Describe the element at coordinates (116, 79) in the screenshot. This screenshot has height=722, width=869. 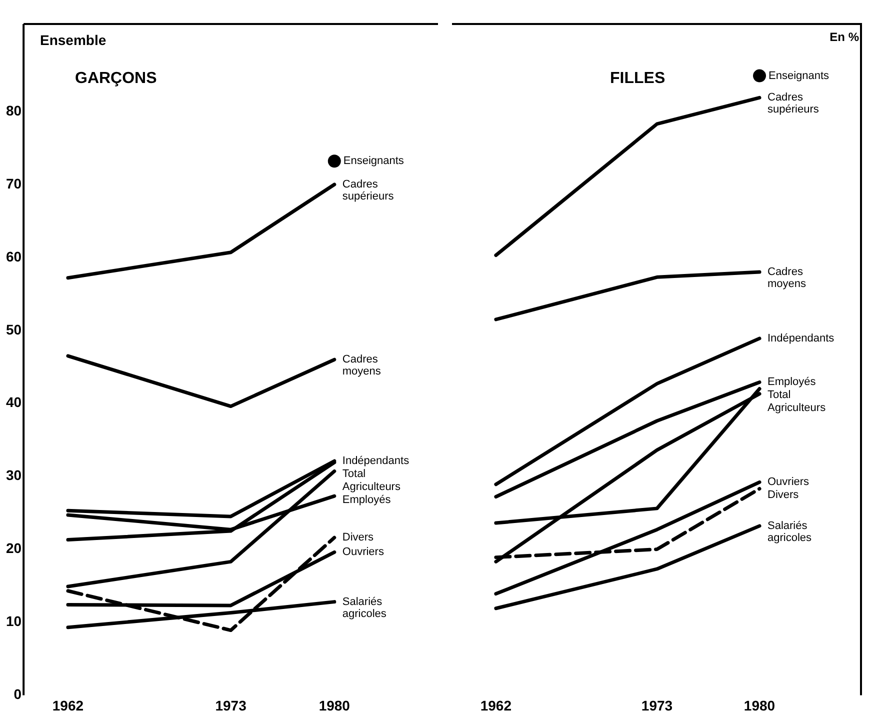
I see `text: GARÇONS` at that location.